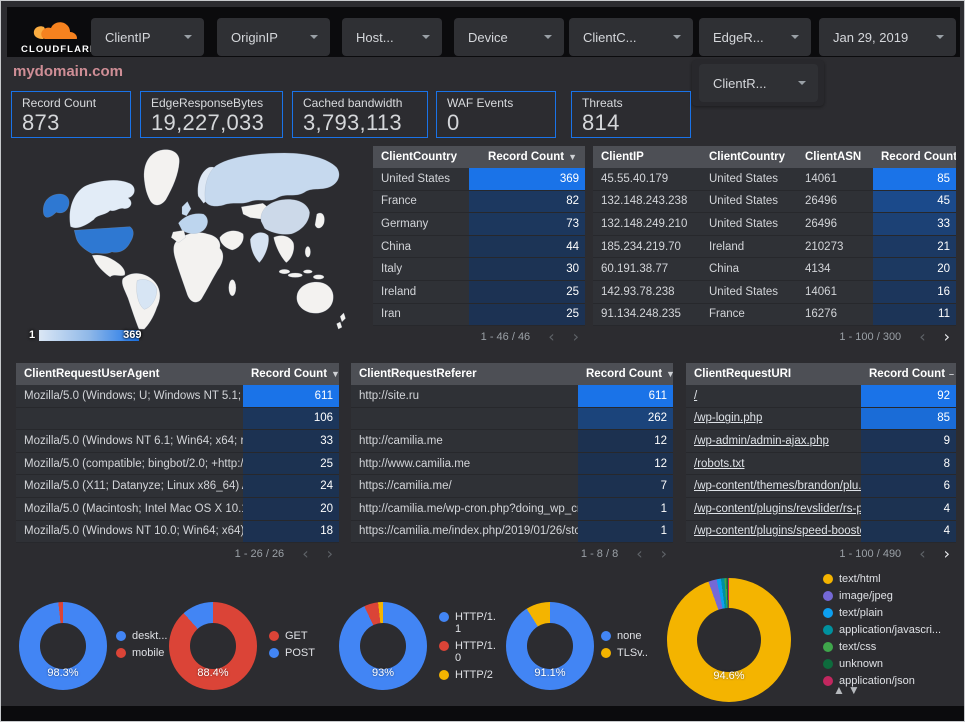  What do you see at coordinates (882, 596) in the screenshot?
I see `legend-item: image/jpeg` at bounding box center [882, 596].